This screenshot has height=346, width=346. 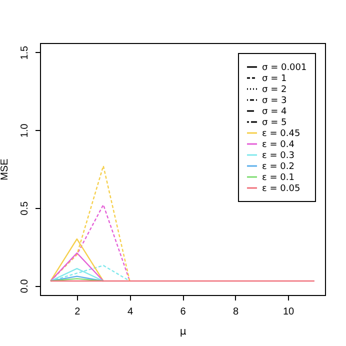 I want to click on y-tick-label: 0.5, so click(x=25, y=208).